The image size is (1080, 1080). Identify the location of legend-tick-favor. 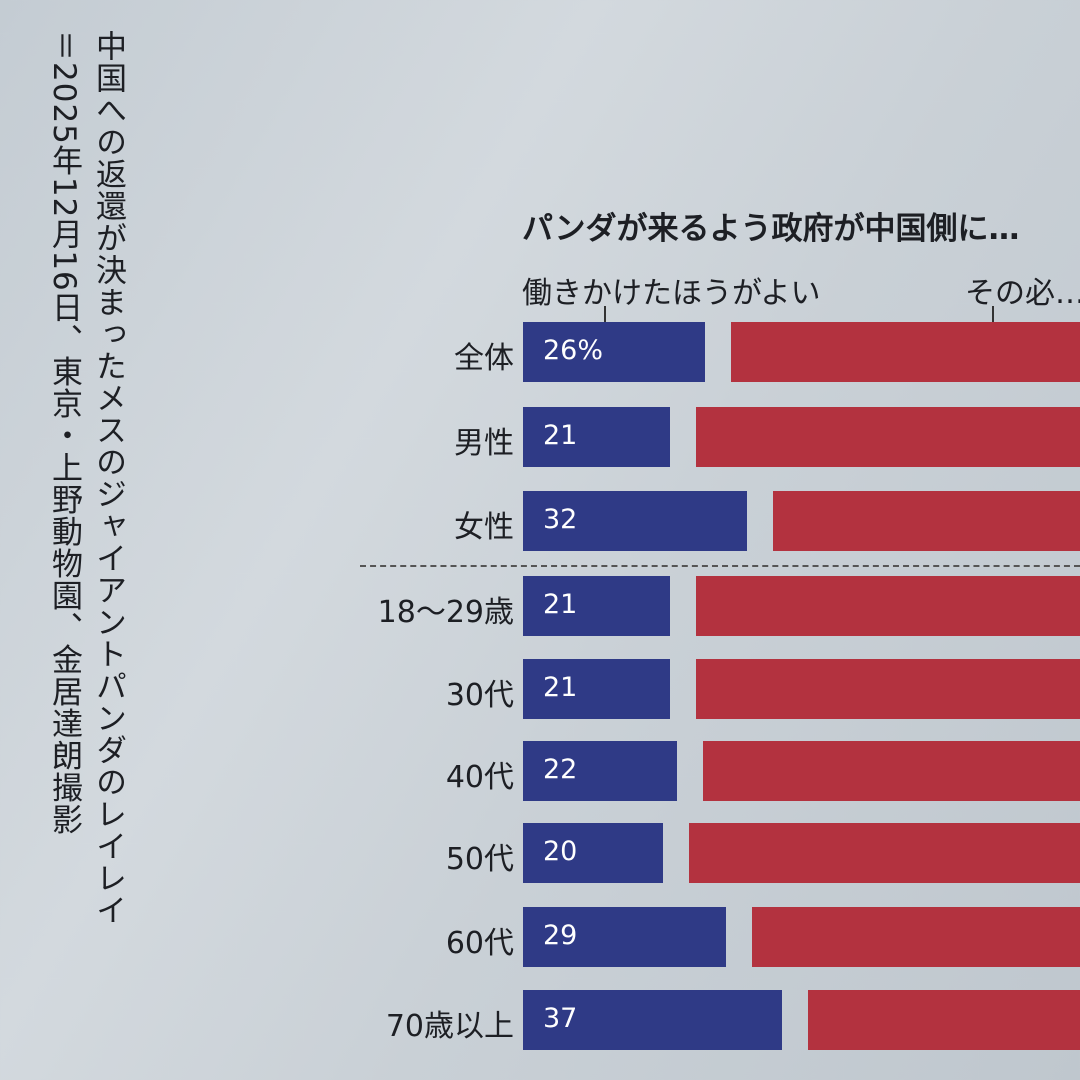
(605, 317).